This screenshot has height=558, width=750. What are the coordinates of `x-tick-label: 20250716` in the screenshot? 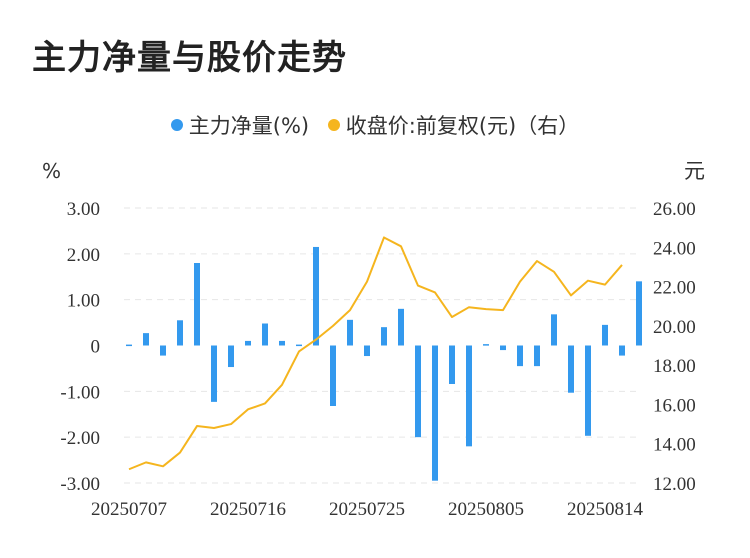 It's located at (248, 509).